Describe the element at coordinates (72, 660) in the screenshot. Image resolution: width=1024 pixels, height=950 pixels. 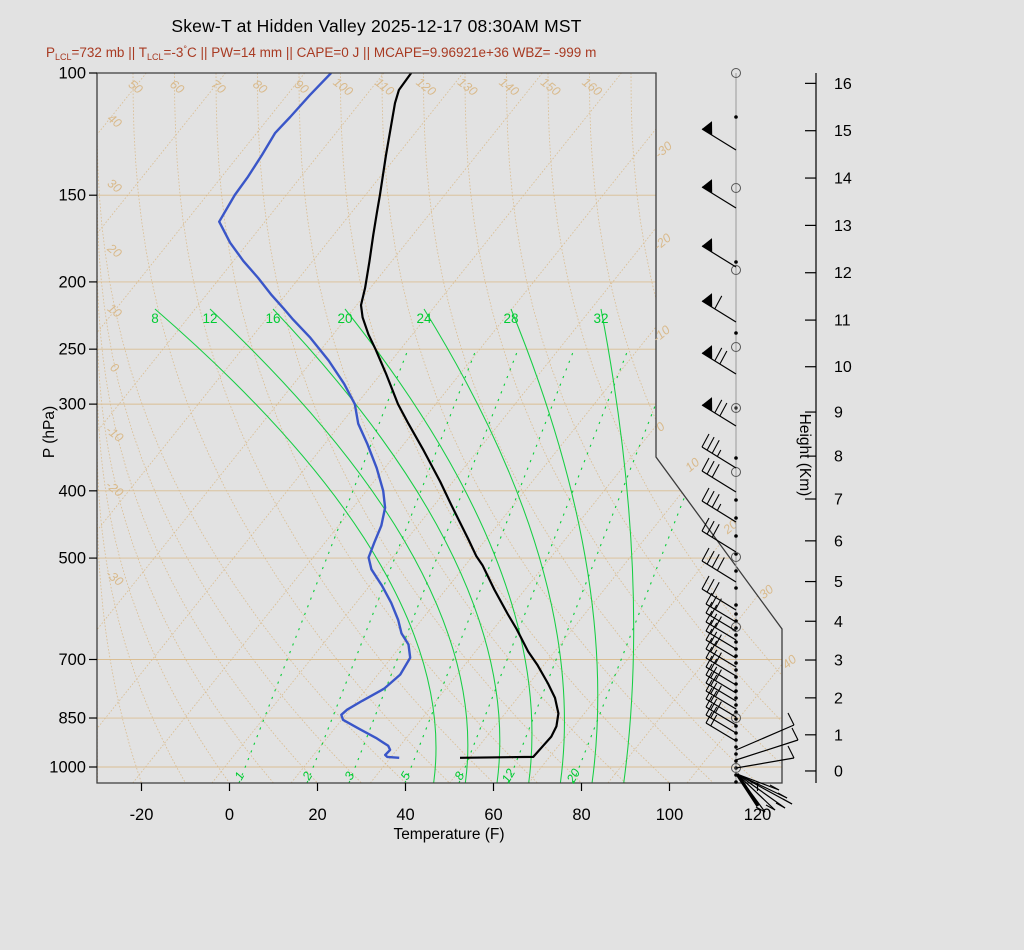
I see `pressure-tick-label: 700` at that location.